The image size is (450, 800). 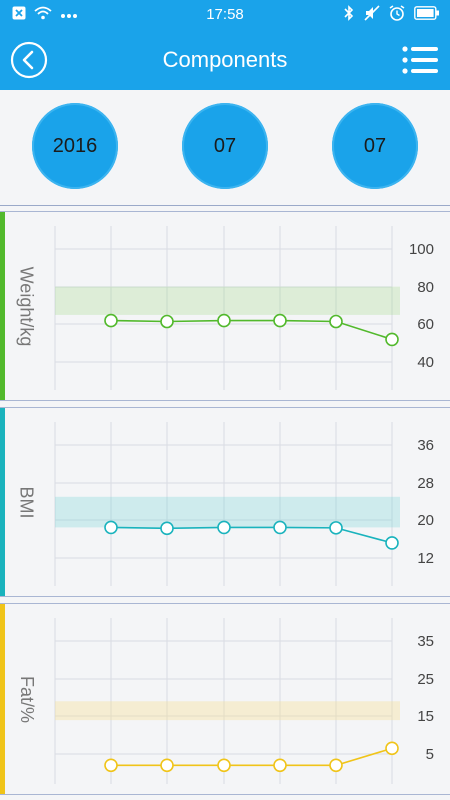 What do you see at coordinates (425, 324) in the screenshot?
I see `weight-tick-label: 60` at bounding box center [425, 324].